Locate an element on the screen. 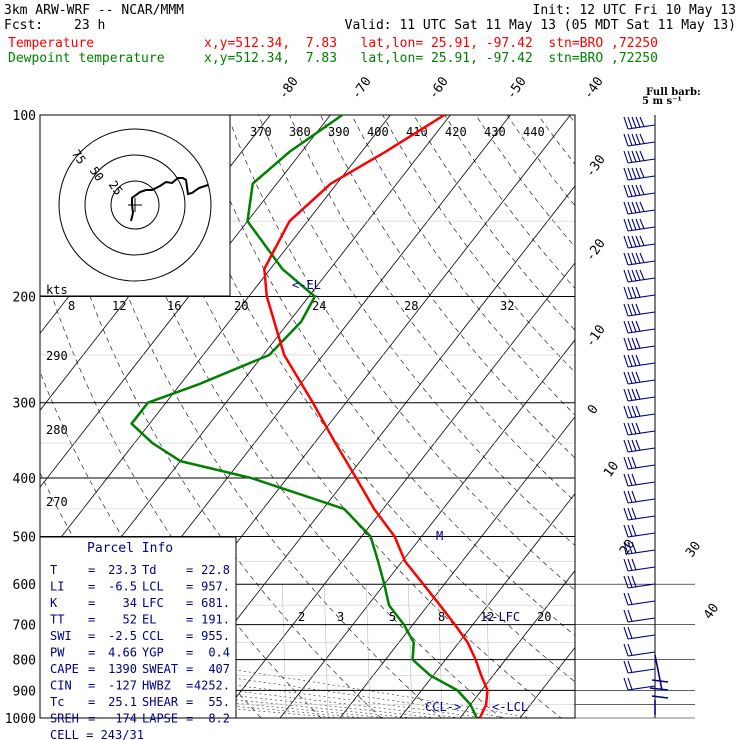  moist-adiabat-label: 8 is located at coordinates (71, 306).